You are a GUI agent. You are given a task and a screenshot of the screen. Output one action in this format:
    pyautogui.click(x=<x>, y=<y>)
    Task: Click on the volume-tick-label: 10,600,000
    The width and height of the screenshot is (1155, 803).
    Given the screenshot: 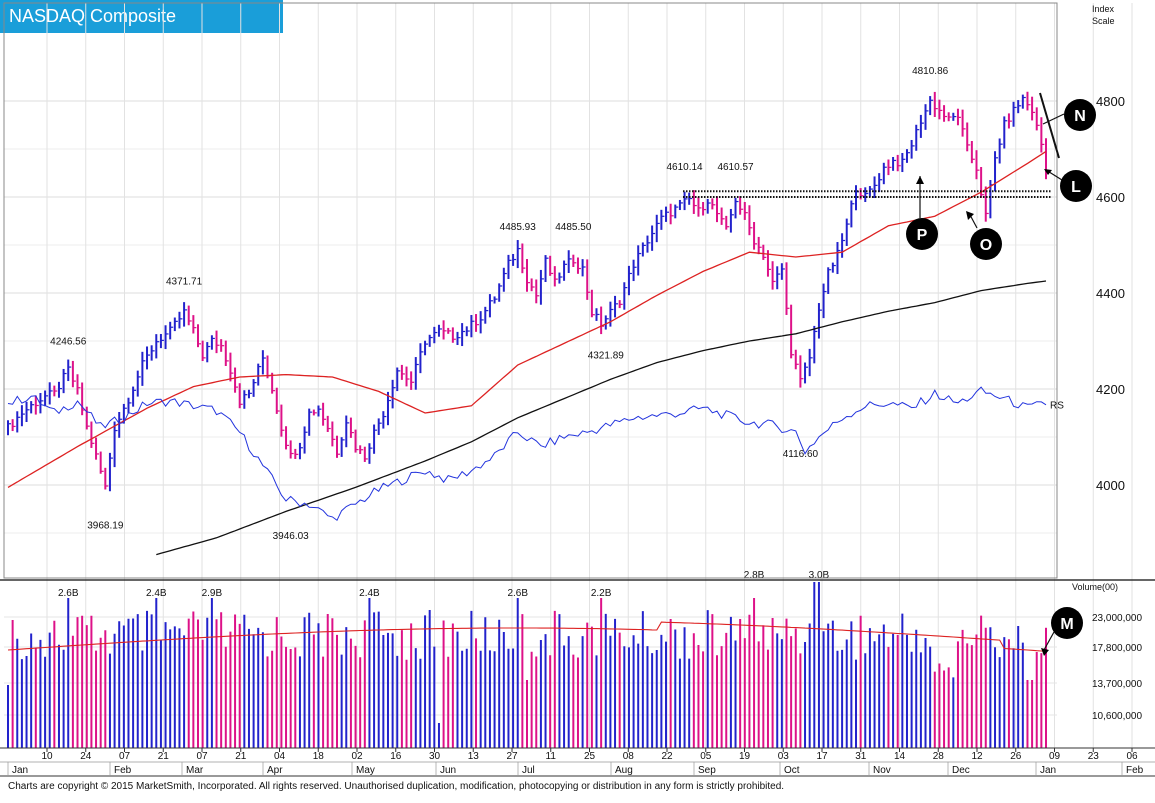 What is the action you would take?
    pyautogui.click(x=1117, y=716)
    